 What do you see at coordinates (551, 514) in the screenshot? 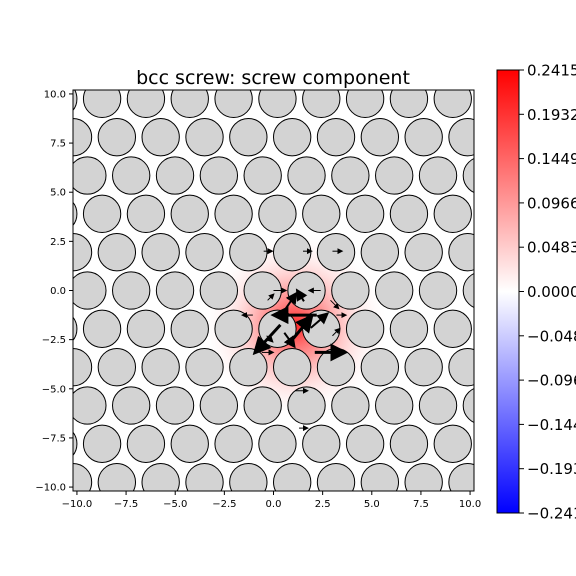
I see `colorbar-tick-label: −0.2415` at bounding box center [551, 514].